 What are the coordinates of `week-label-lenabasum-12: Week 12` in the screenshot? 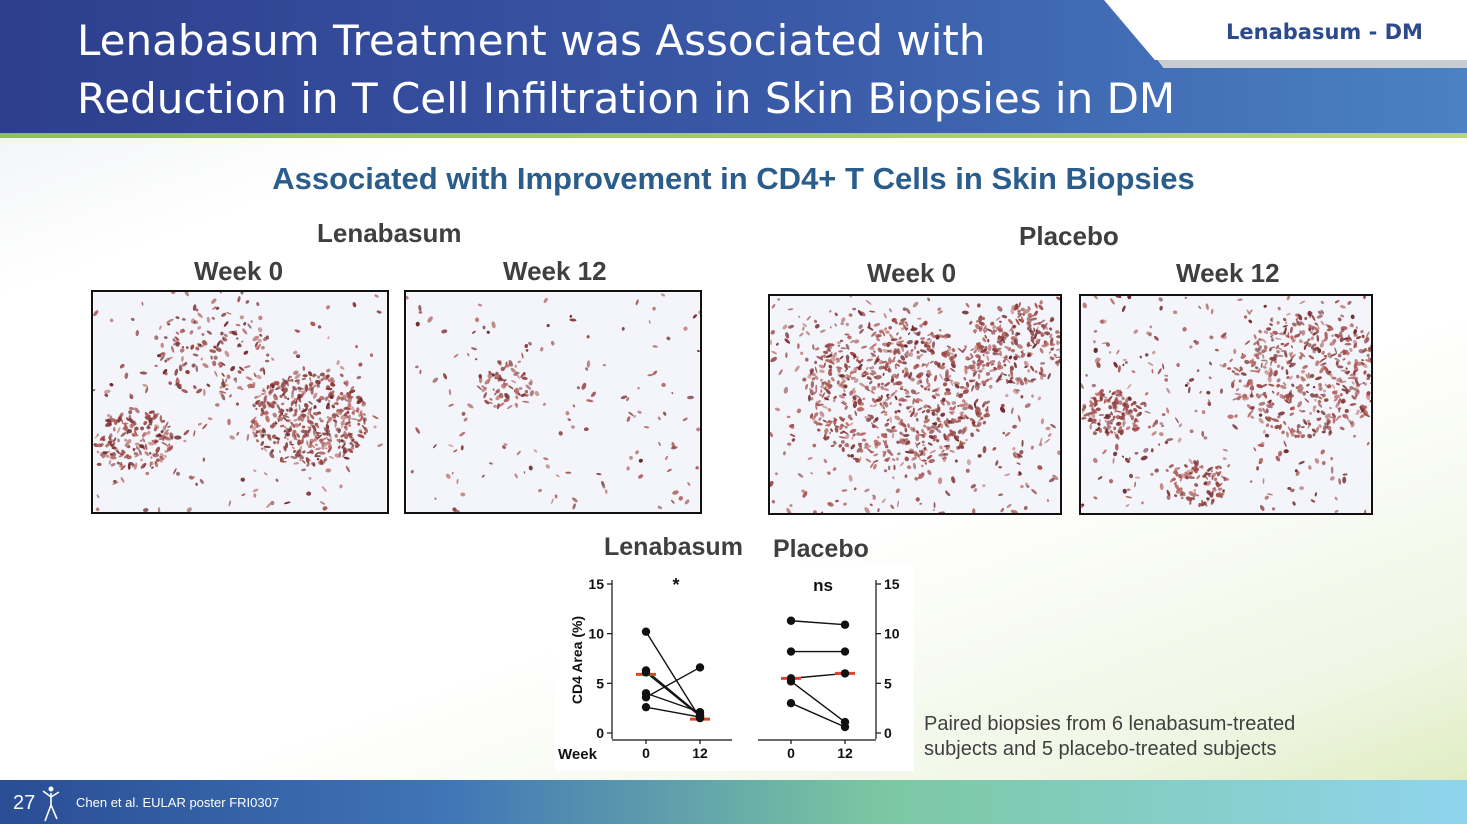 It's located at (555, 271).